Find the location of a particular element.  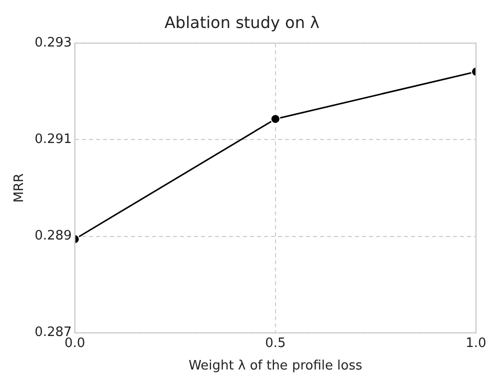

x-tick-label: 1.0 is located at coordinates (476, 343).